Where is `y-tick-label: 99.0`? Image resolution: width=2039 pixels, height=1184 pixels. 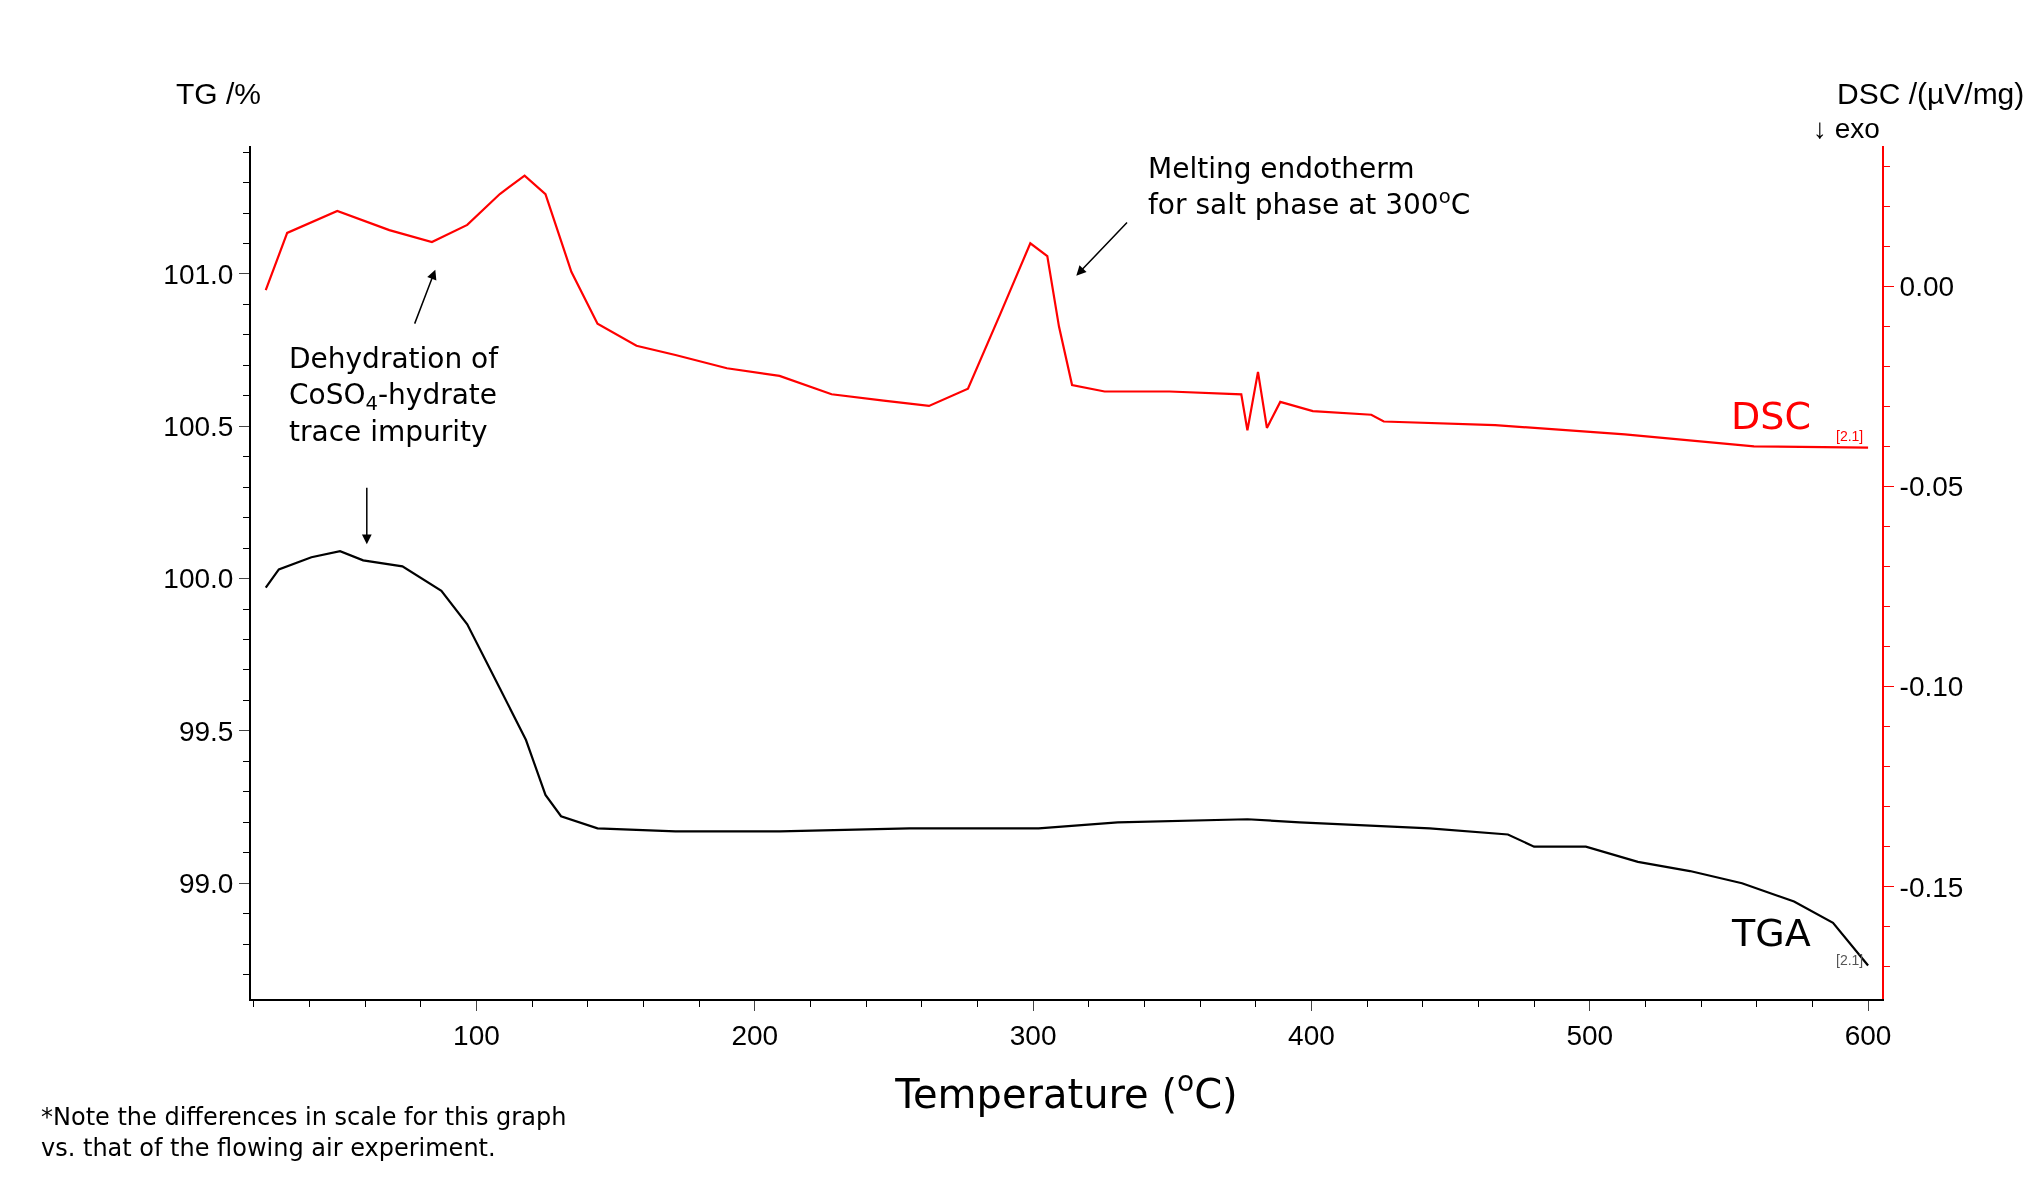 y-tick-label: 99.0 is located at coordinates (206, 884).